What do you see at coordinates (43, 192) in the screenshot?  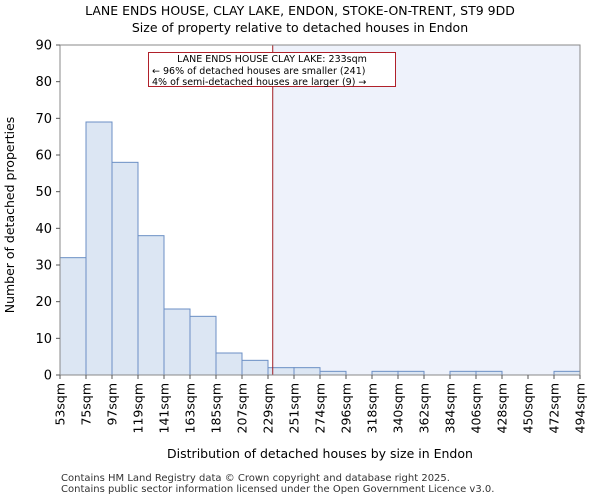 I see `y-tick-label: 50` at bounding box center [43, 192].